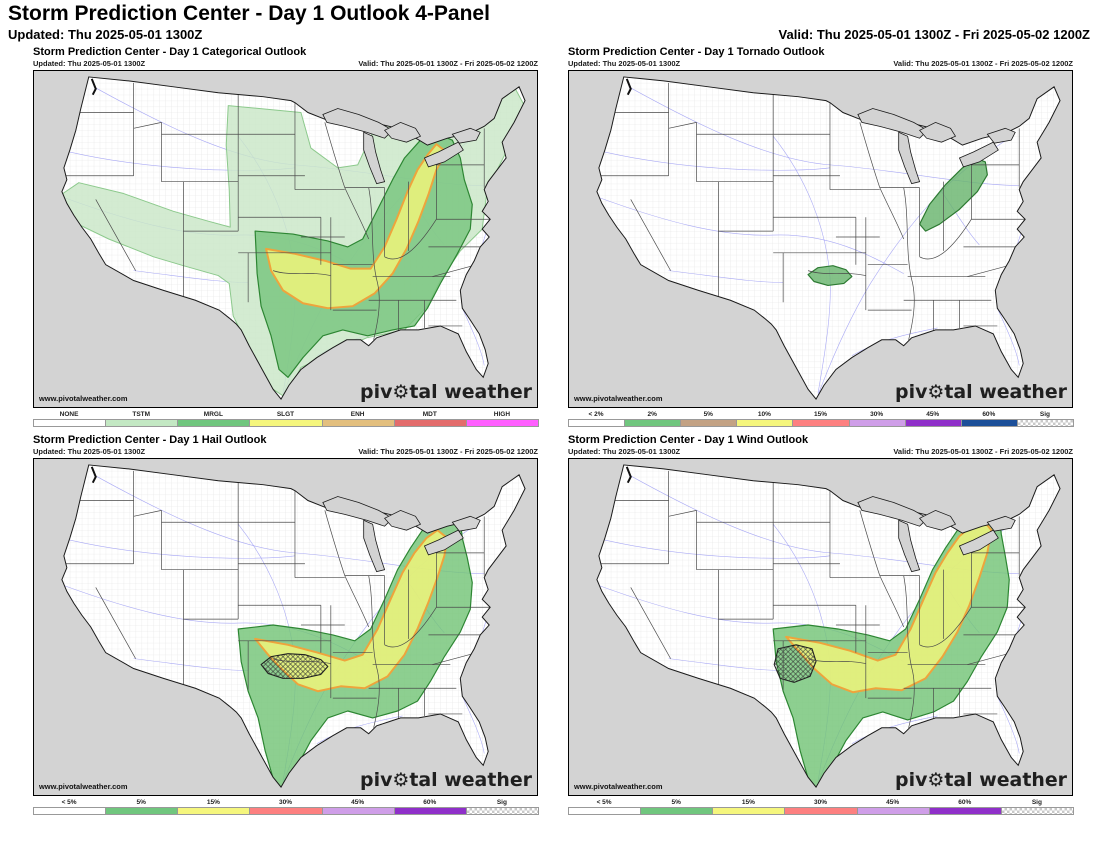 The width and height of the screenshot is (1100, 850). Describe the element at coordinates (502, 423) in the screenshot. I see `legend-cell-HIGH` at that location.